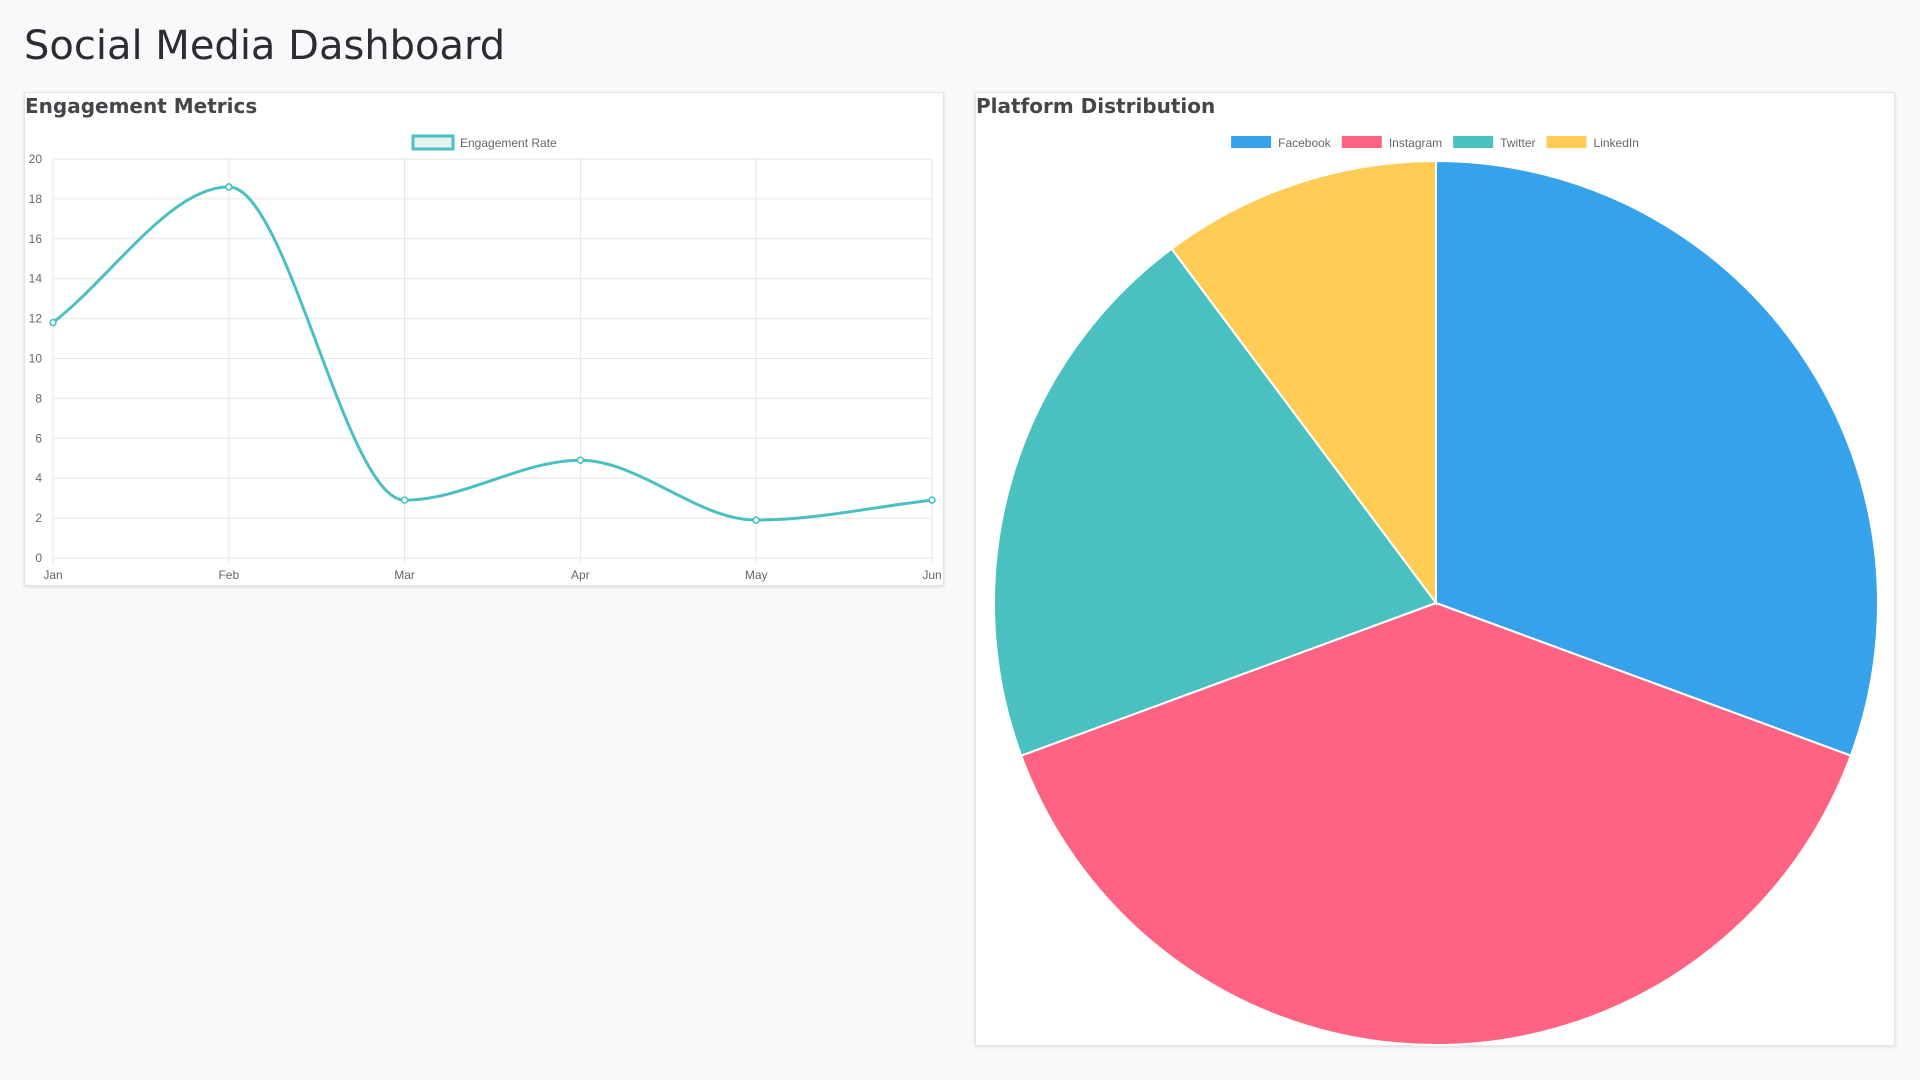 Image resolution: width=1920 pixels, height=1080 pixels. I want to click on pie-slice-facebook, so click(1657, 458).